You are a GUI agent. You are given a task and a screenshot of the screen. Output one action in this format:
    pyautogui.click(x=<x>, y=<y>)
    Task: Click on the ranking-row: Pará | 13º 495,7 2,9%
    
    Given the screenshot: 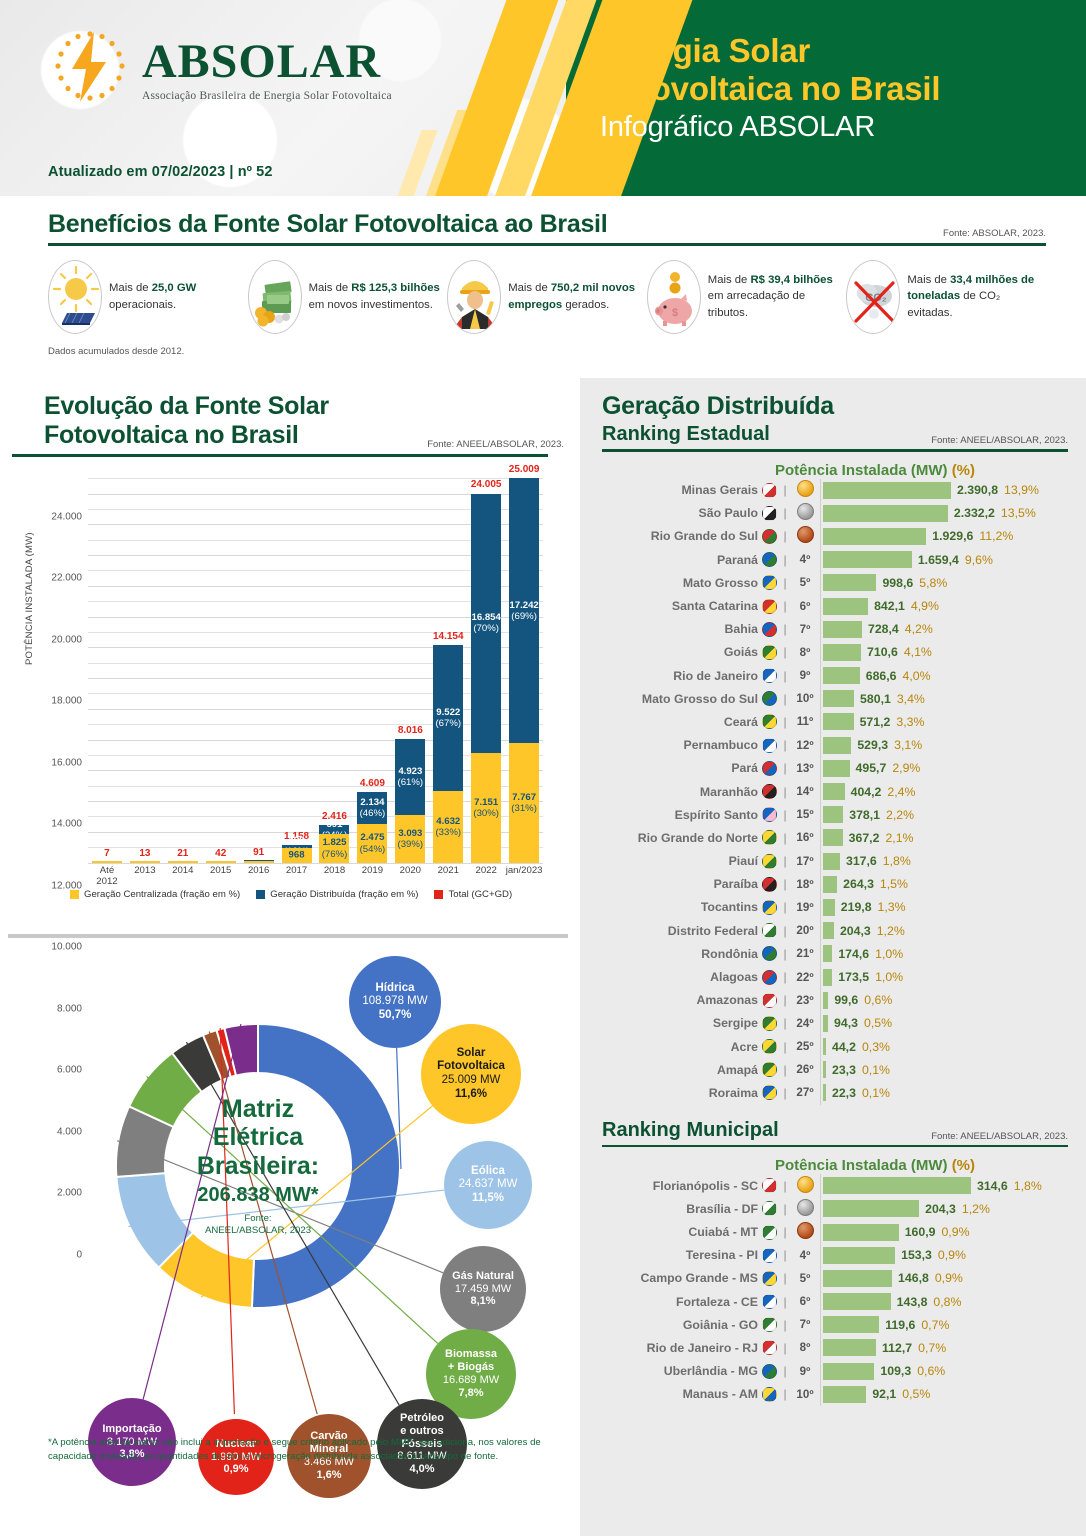 What is the action you would take?
    pyautogui.click(x=835, y=768)
    